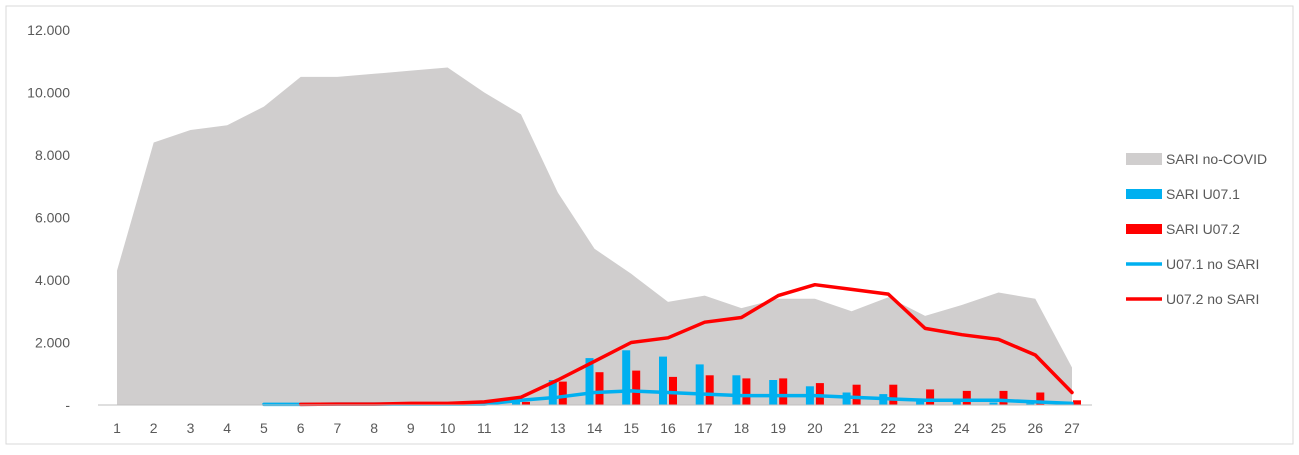  Describe the element at coordinates (52, 280) in the screenshot. I see `y-tick-label: 4.000` at that location.